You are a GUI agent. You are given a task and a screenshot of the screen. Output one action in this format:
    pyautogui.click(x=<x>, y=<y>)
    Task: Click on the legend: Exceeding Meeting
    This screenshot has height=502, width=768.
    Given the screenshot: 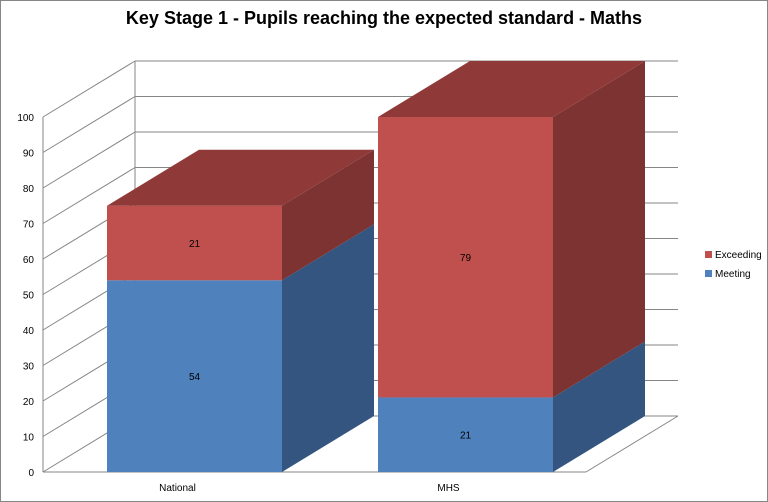 What is the action you would take?
    pyautogui.click(x=733, y=265)
    